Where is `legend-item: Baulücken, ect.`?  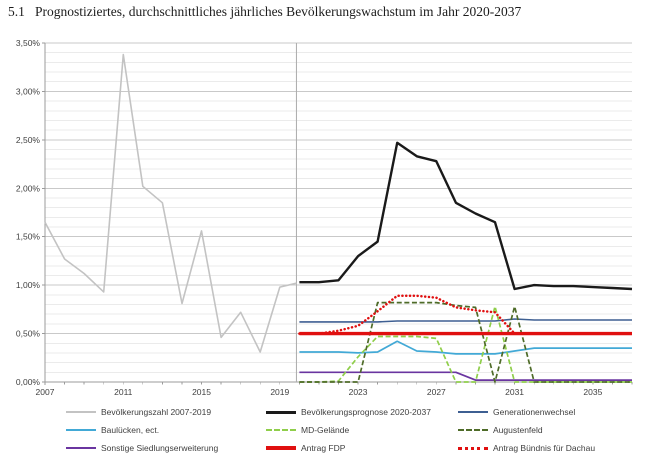
legend-item: Baulücken, ect. is located at coordinates (166, 430).